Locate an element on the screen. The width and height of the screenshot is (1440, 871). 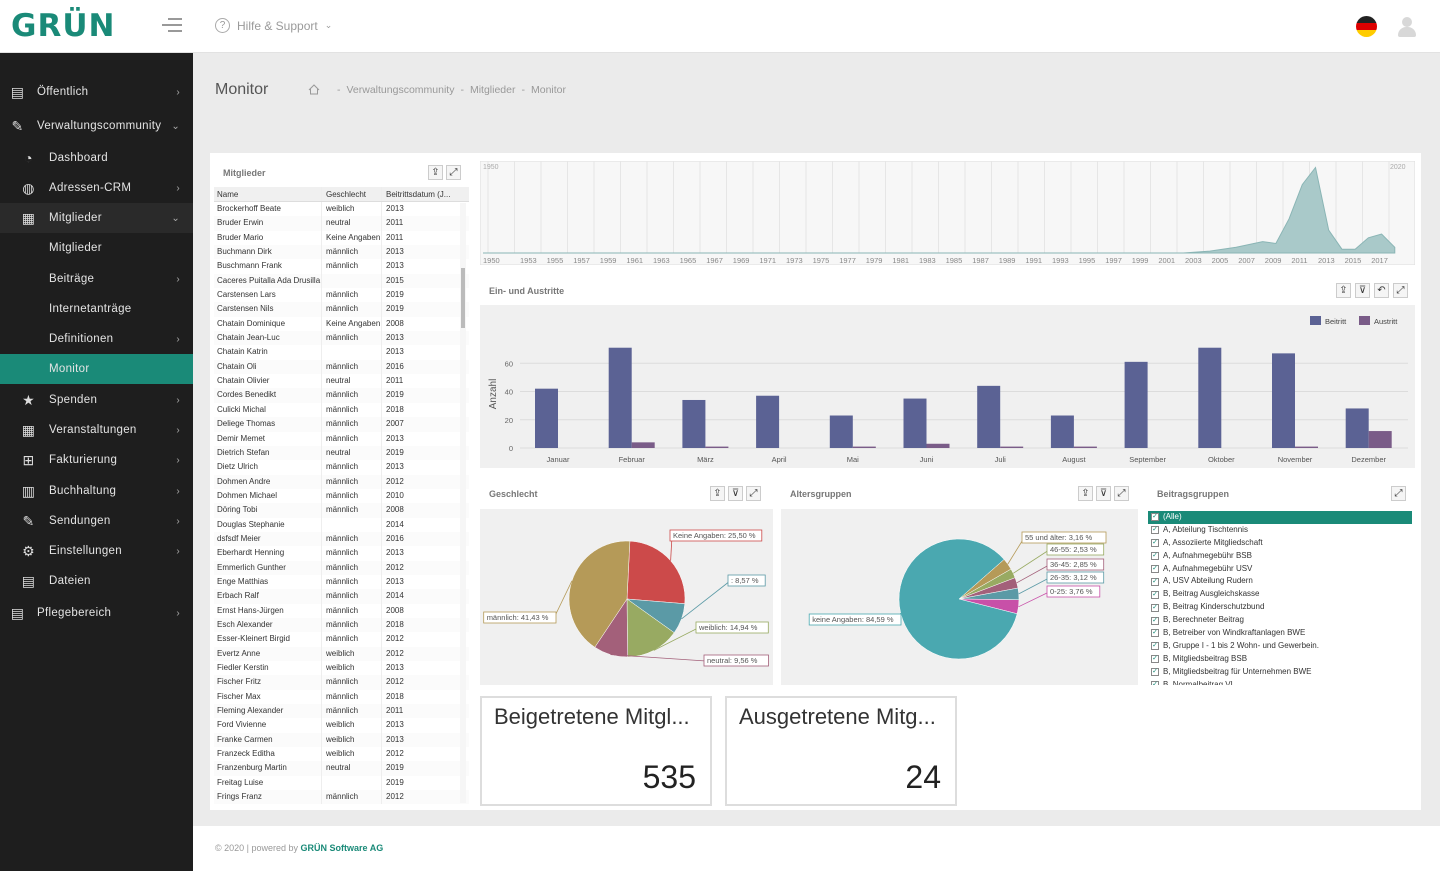
table-row: Fiedler Kerstin weiblich 2013 is located at coordinates (341, 668).